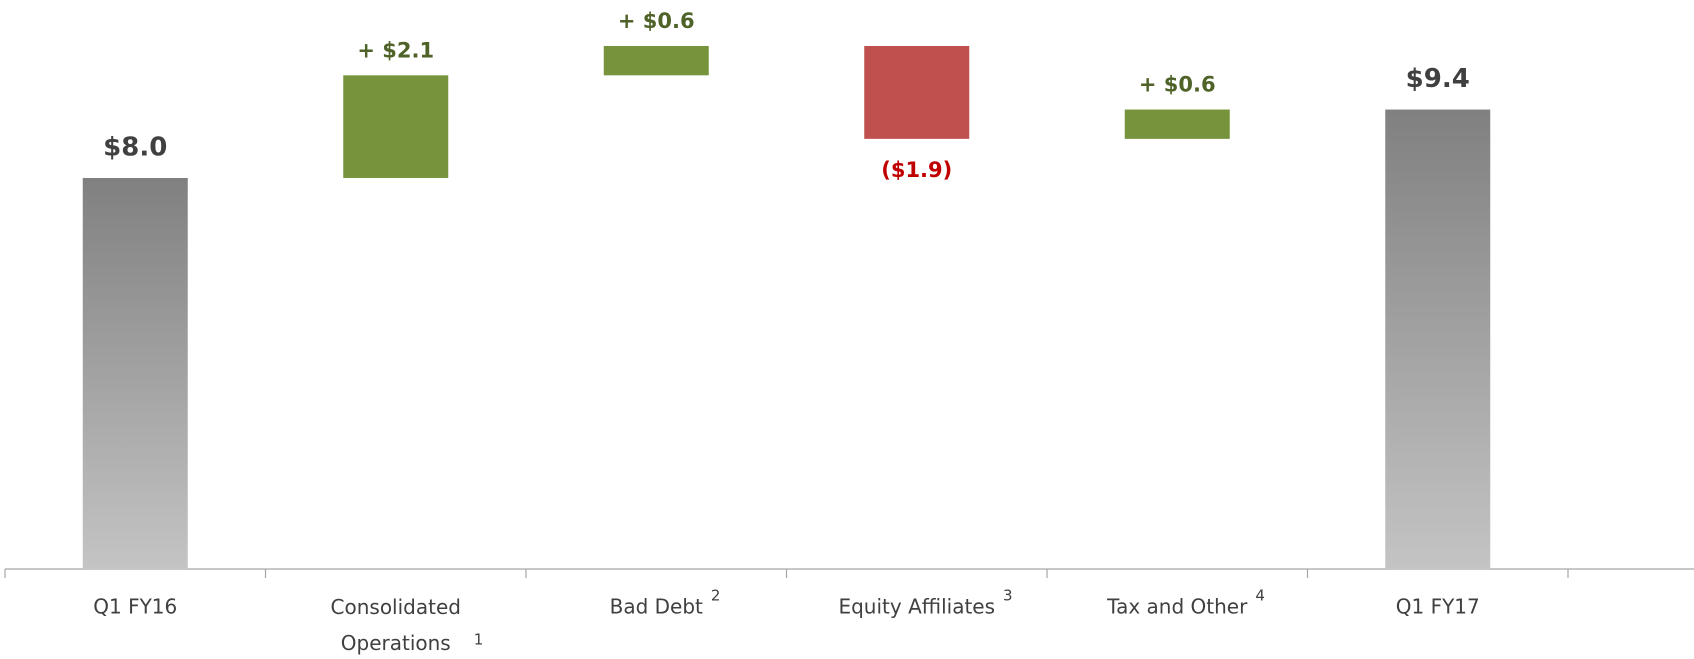 This screenshot has width=1694, height=659. What do you see at coordinates (135, 607) in the screenshot?
I see `x-tick-label: Q1 FY16` at bounding box center [135, 607].